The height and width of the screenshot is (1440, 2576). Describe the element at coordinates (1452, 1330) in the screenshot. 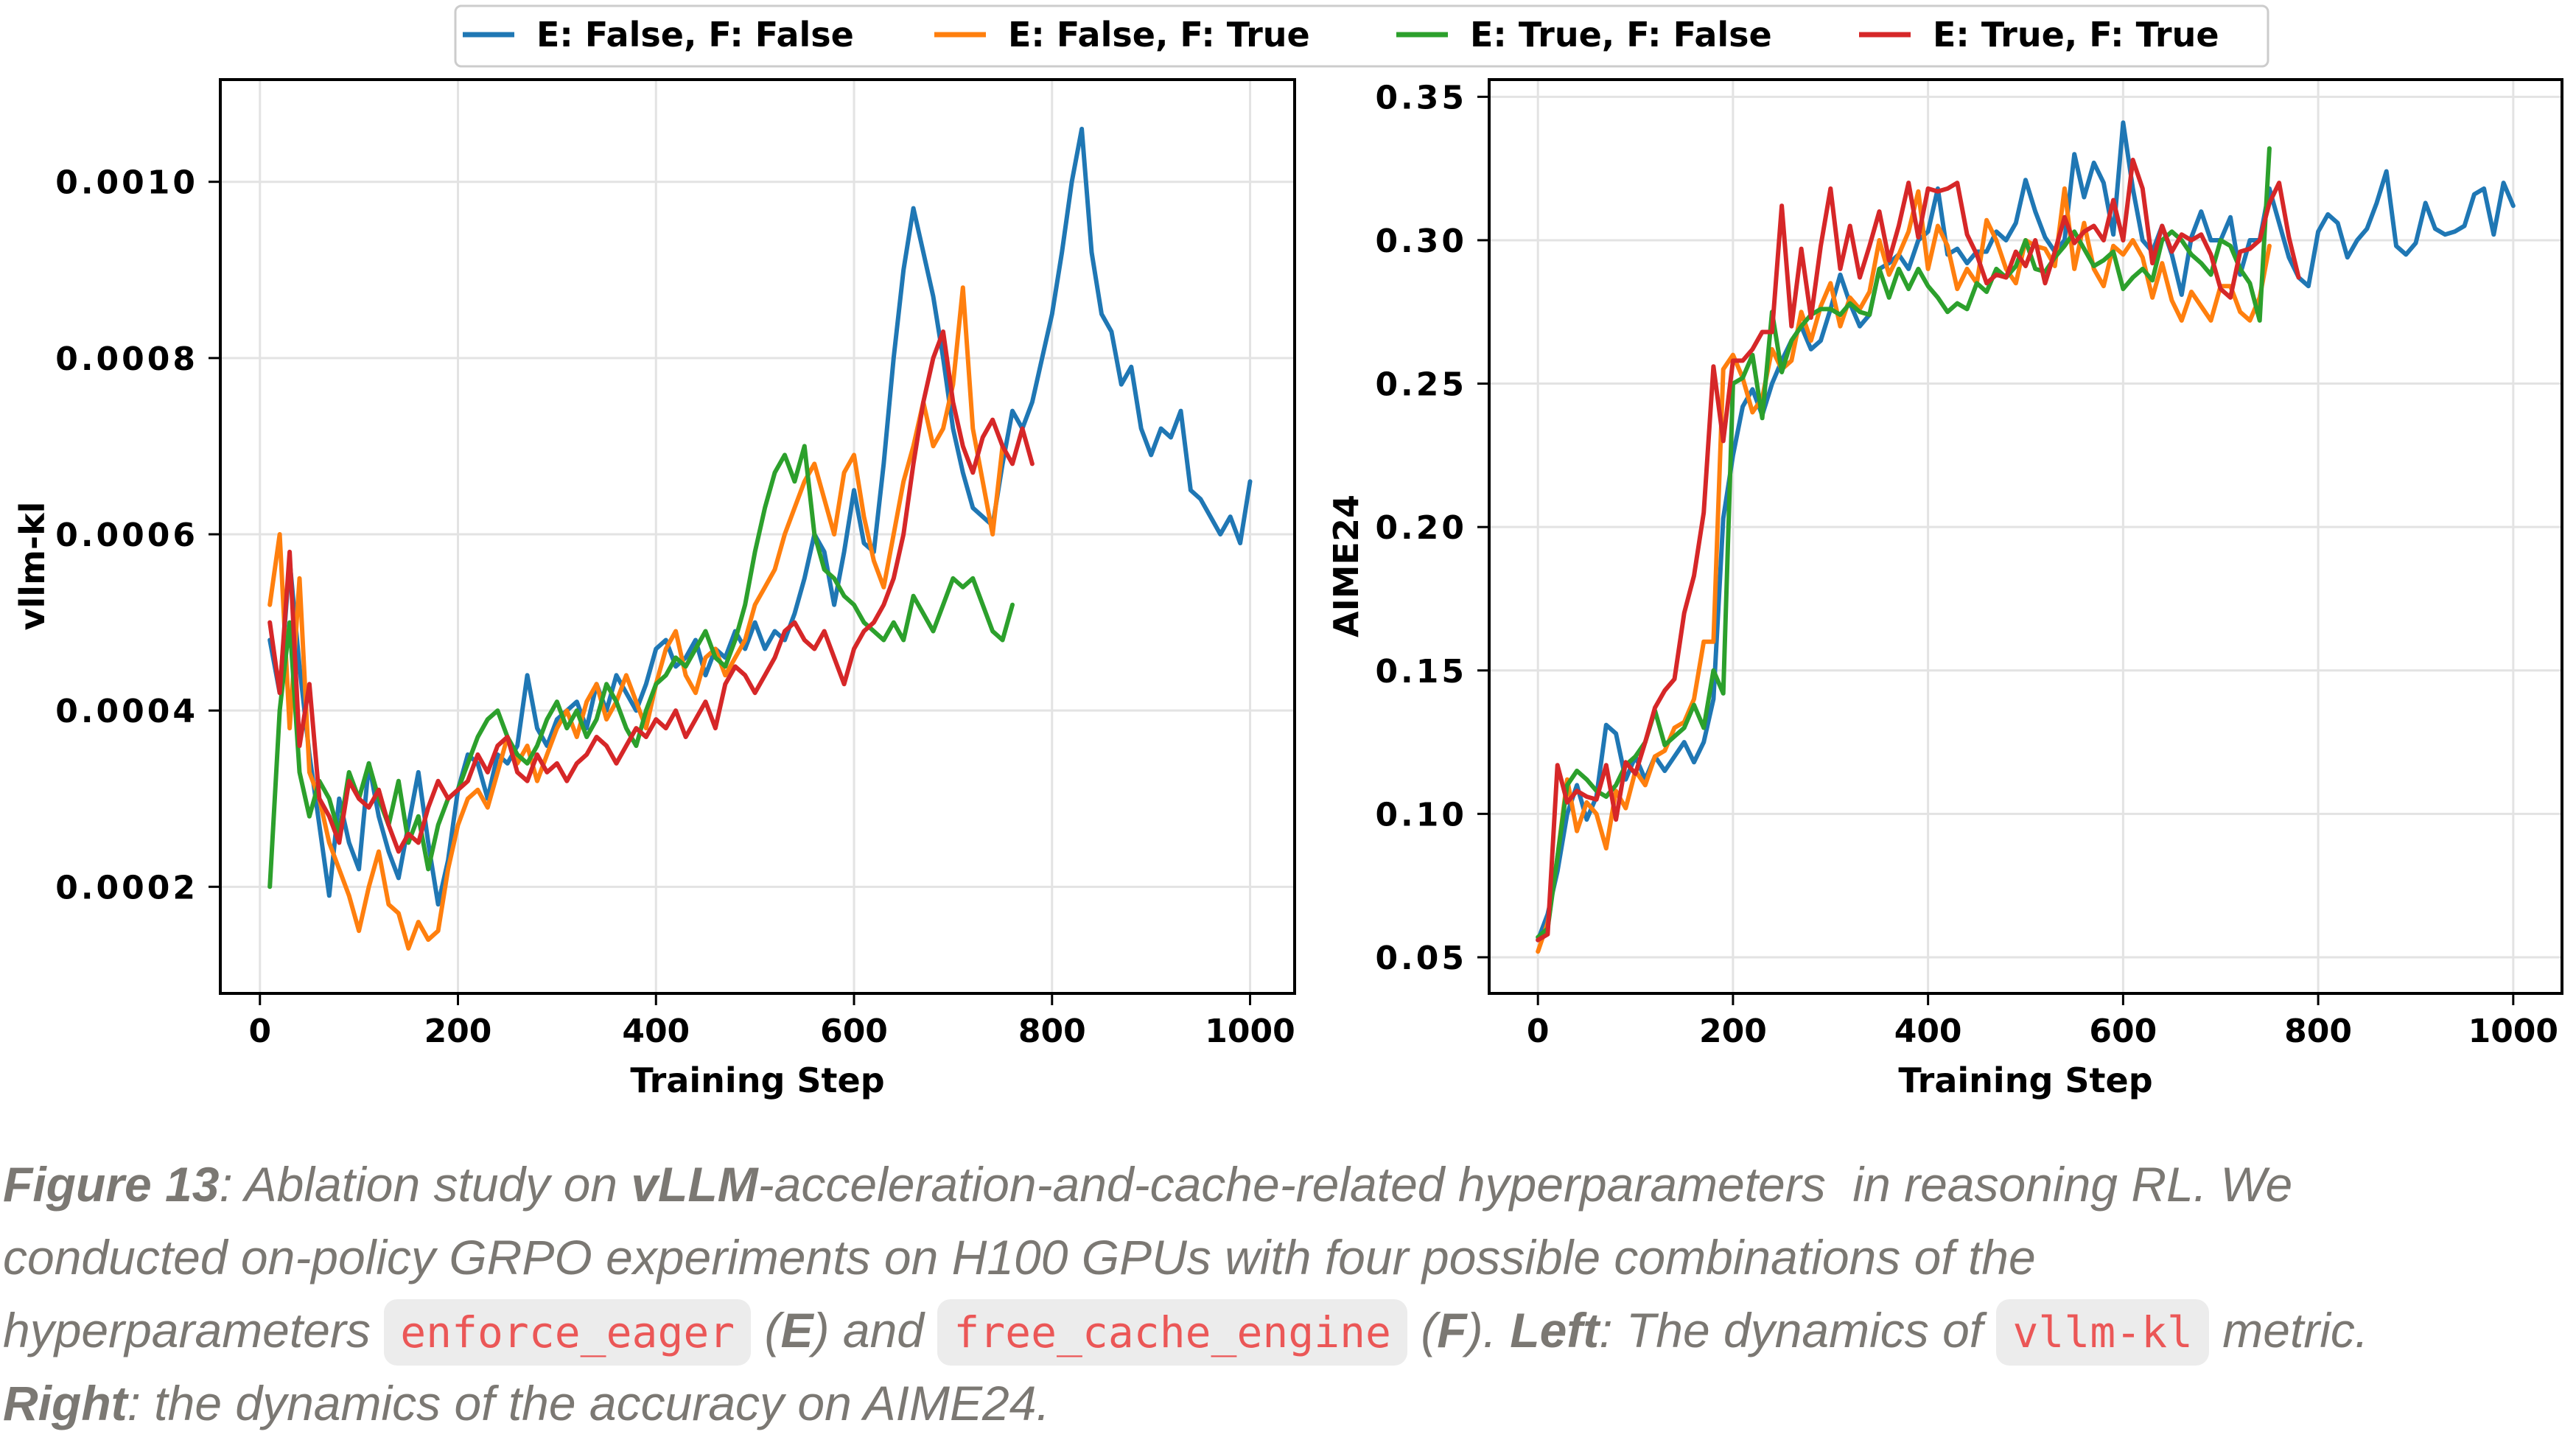

I see `caption-bold-f: F` at that location.